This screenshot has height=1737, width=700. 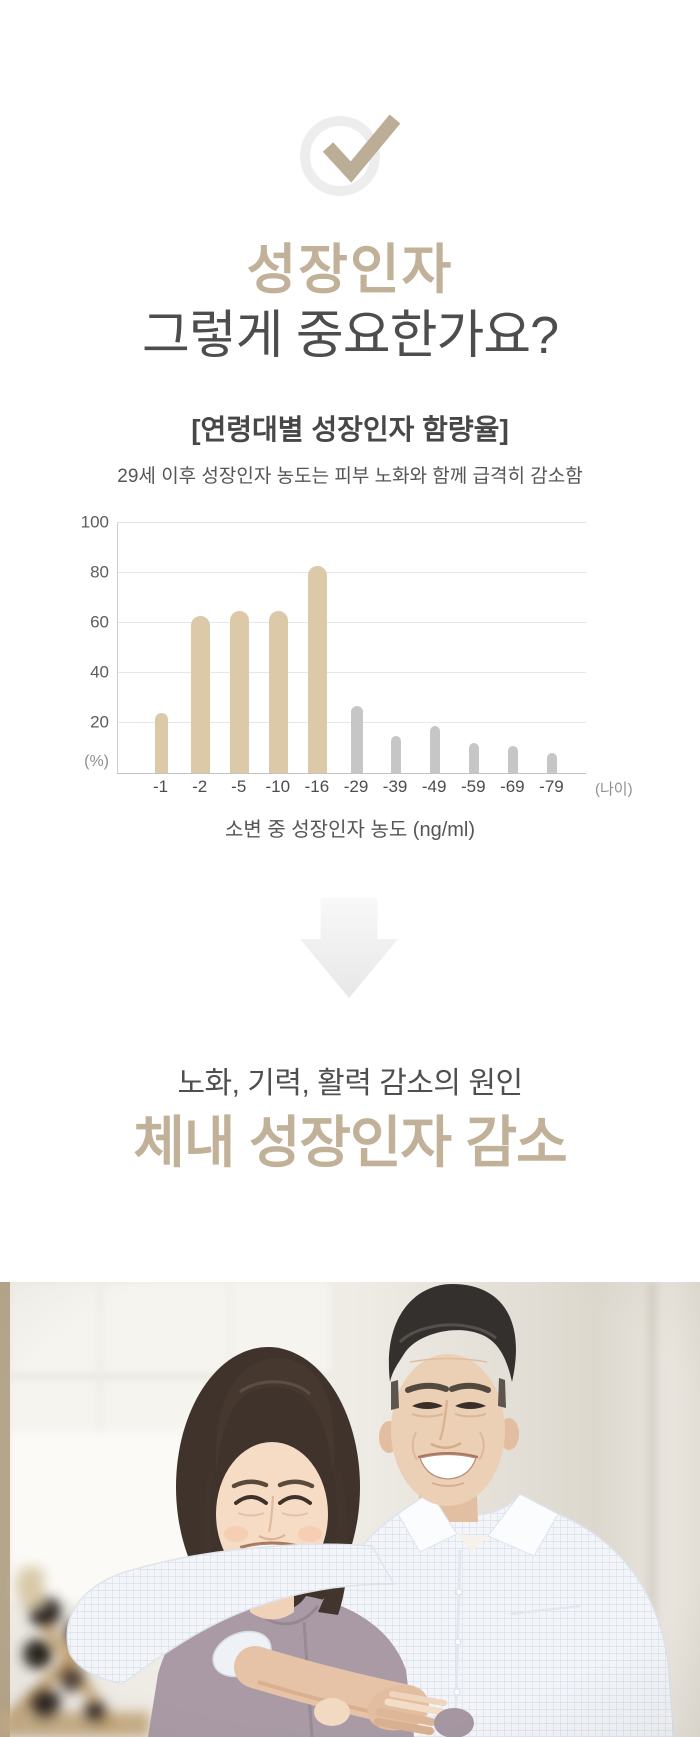 What do you see at coordinates (162, 743) in the screenshot?
I see `bar--1` at bounding box center [162, 743].